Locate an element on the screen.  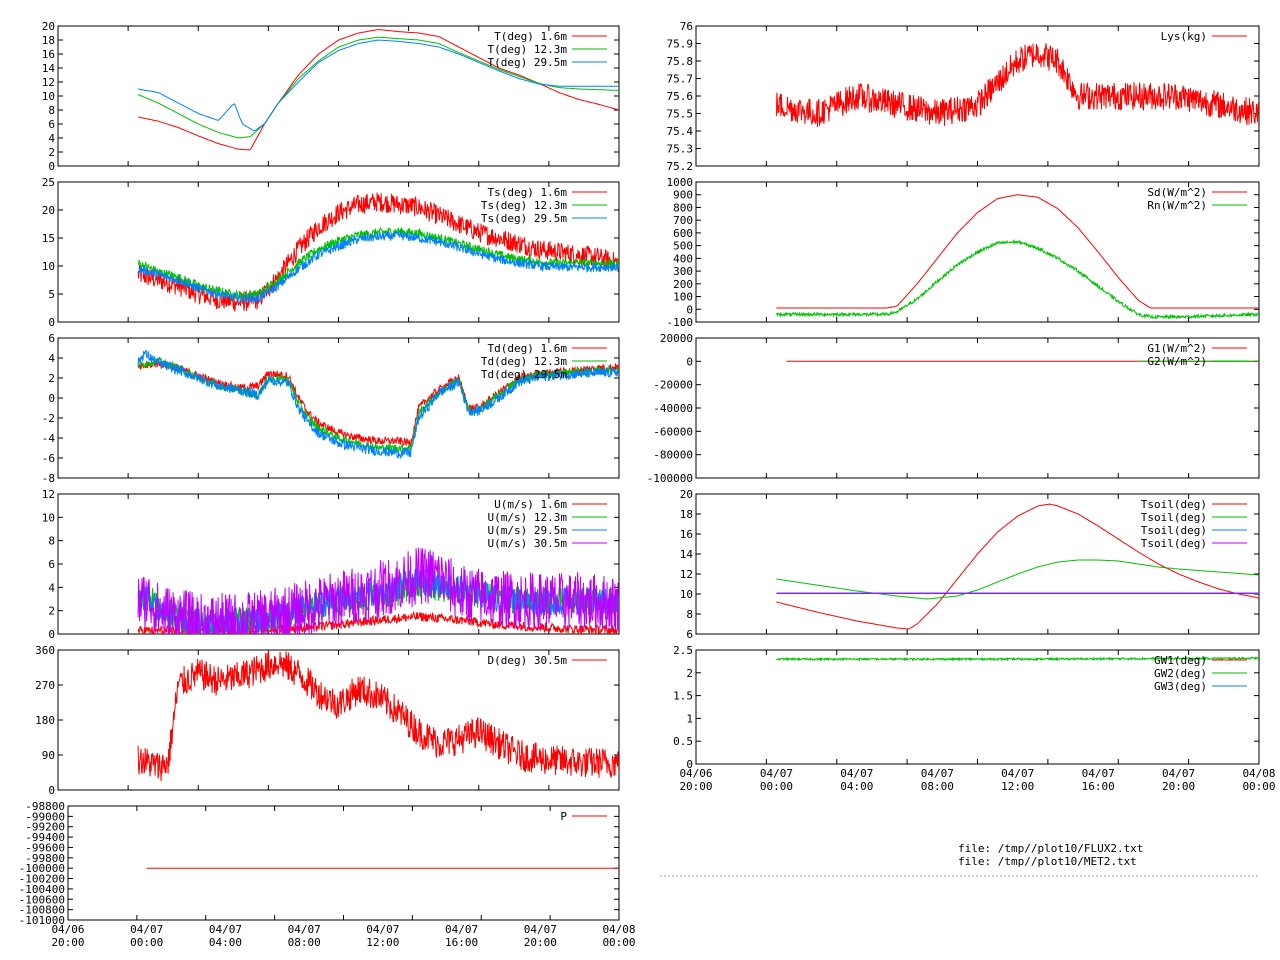
y-tick-label: -40000 is located at coordinates (673, 408).